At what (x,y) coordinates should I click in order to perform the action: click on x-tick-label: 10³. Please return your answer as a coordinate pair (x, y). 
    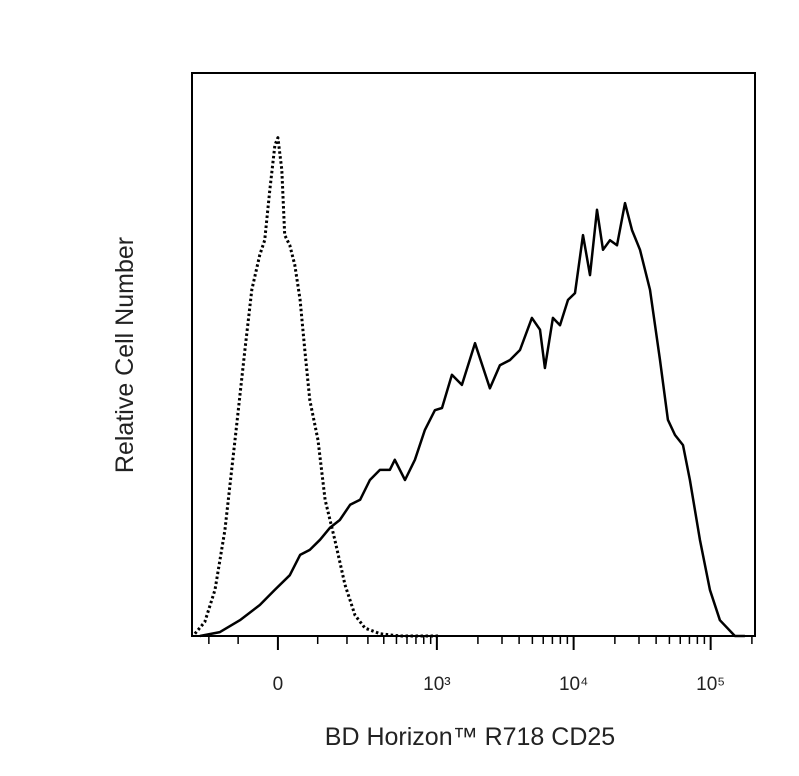
    Looking at the image, I should click on (436, 684).